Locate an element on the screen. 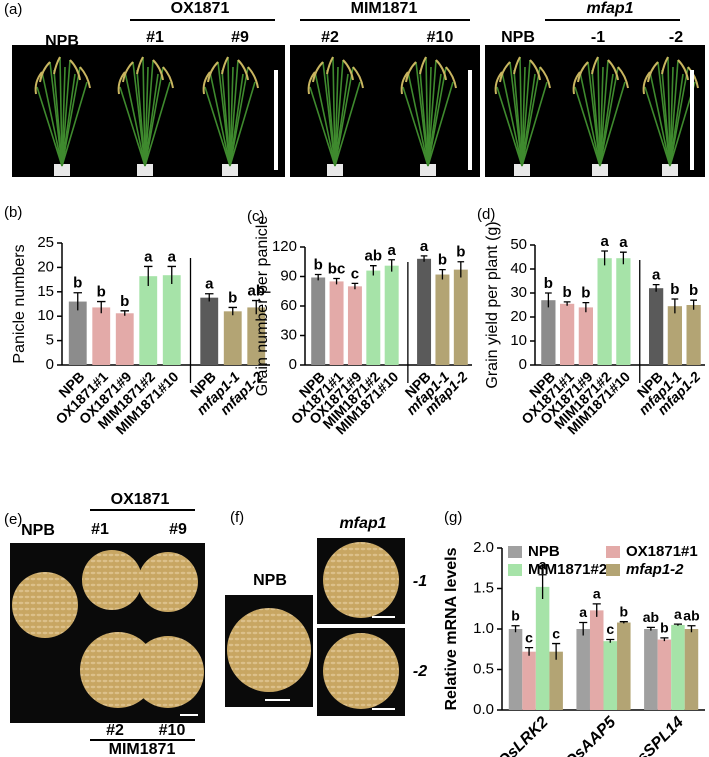 The height and width of the screenshot is (757, 709). panel-label: (f) is located at coordinates (237, 517).